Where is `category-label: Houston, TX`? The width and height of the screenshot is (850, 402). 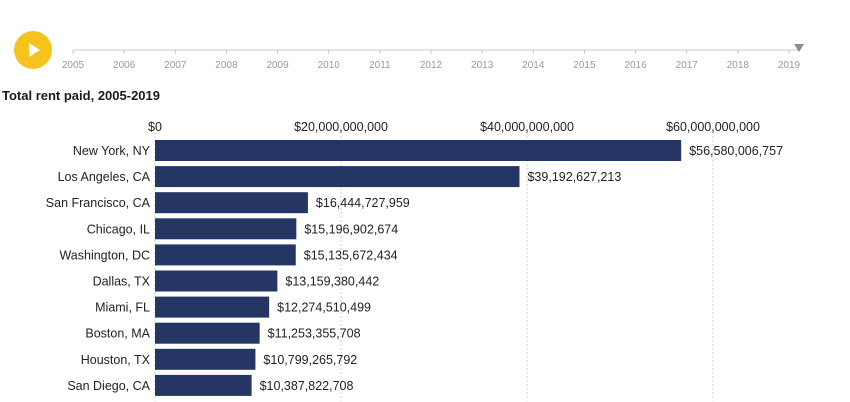
category-label: Houston, TX is located at coordinates (116, 360).